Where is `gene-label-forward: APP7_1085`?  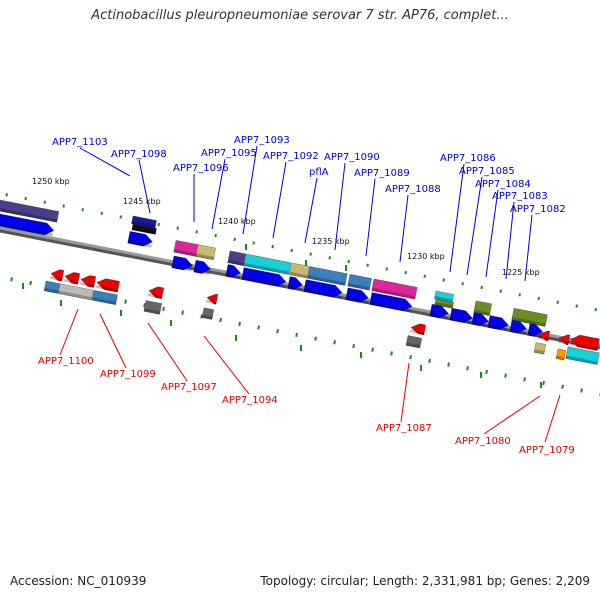
gene-label-forward: APP7_1085 is located at coordinates (487, 171).